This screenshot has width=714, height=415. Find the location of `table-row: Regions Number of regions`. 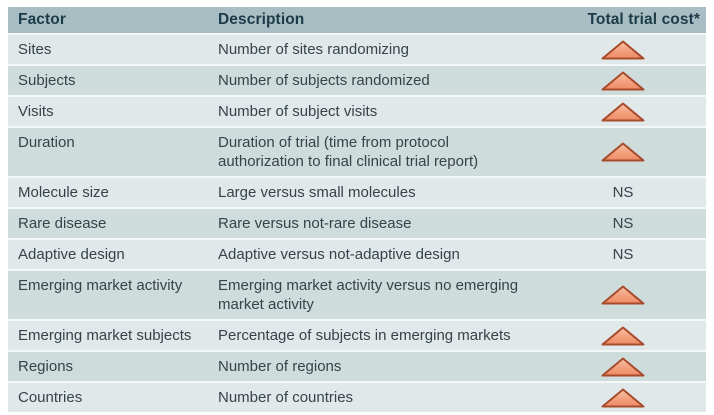

table-row: Regions Number of regions is located at coordinates (357, 366).